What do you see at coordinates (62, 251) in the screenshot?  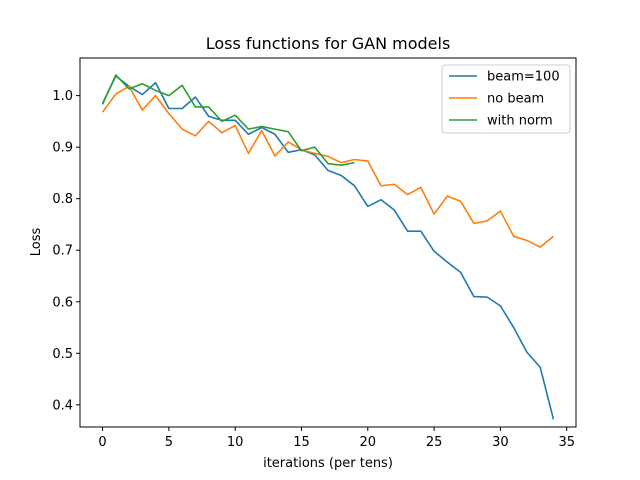 I see `y-tick-label: 0.7` at bounding box center [62, 251].